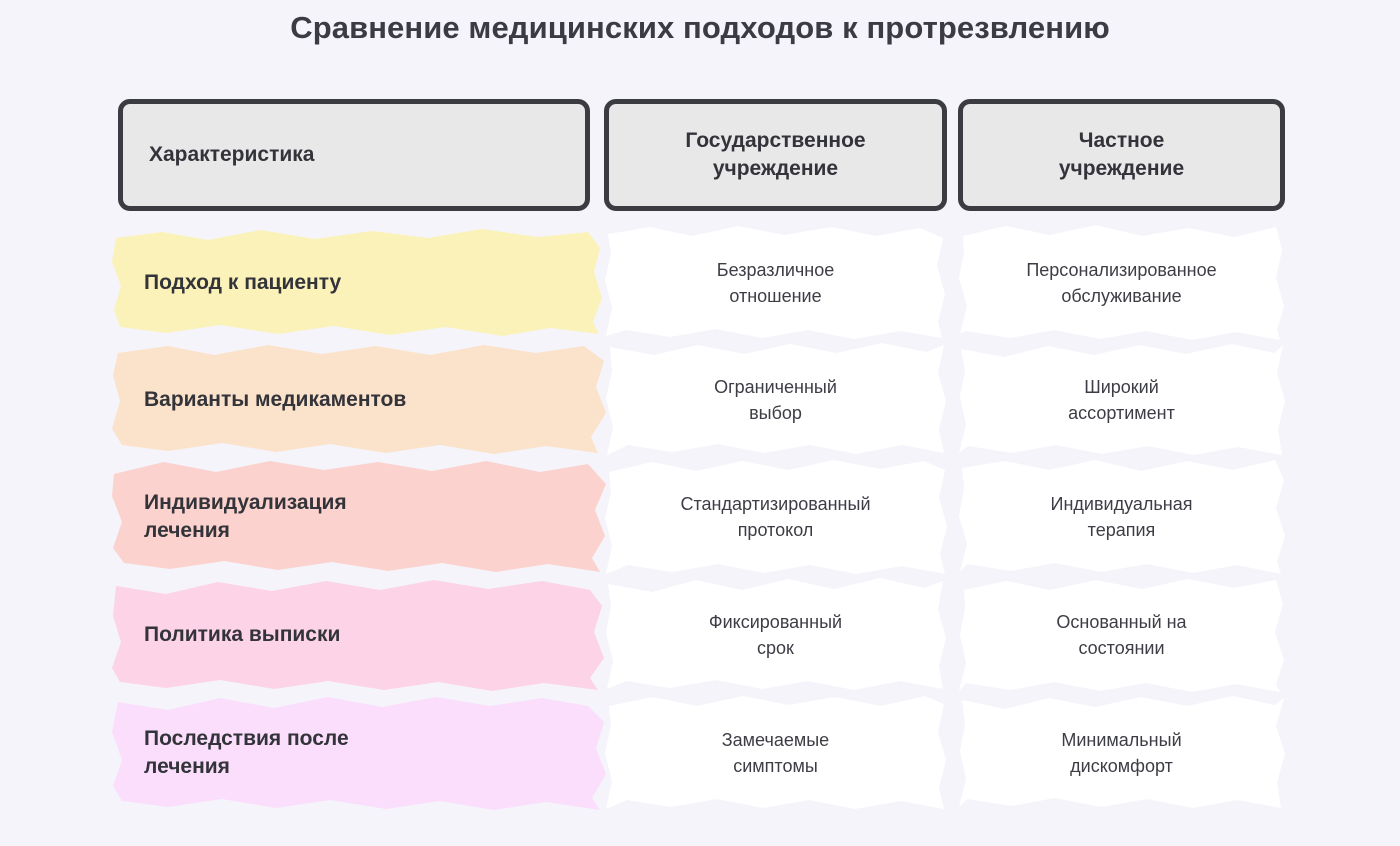 This screenshot has width=1400, height=846. Describe the element at coordinates (275, 399) in the screenshot. I see `feature-label: Варианты медикаментов` at that location.